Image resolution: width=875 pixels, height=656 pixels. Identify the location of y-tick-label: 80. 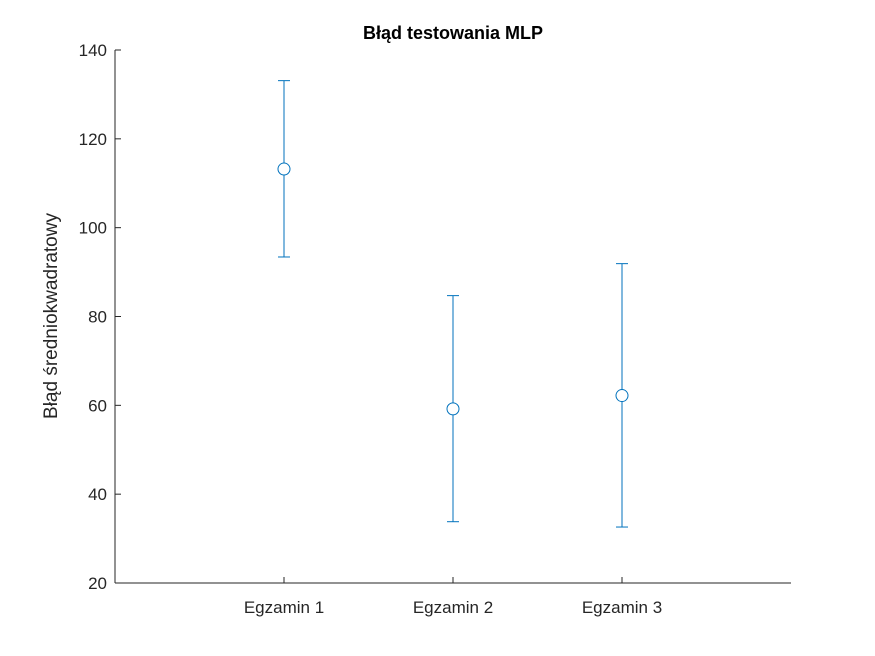
(97, 317).